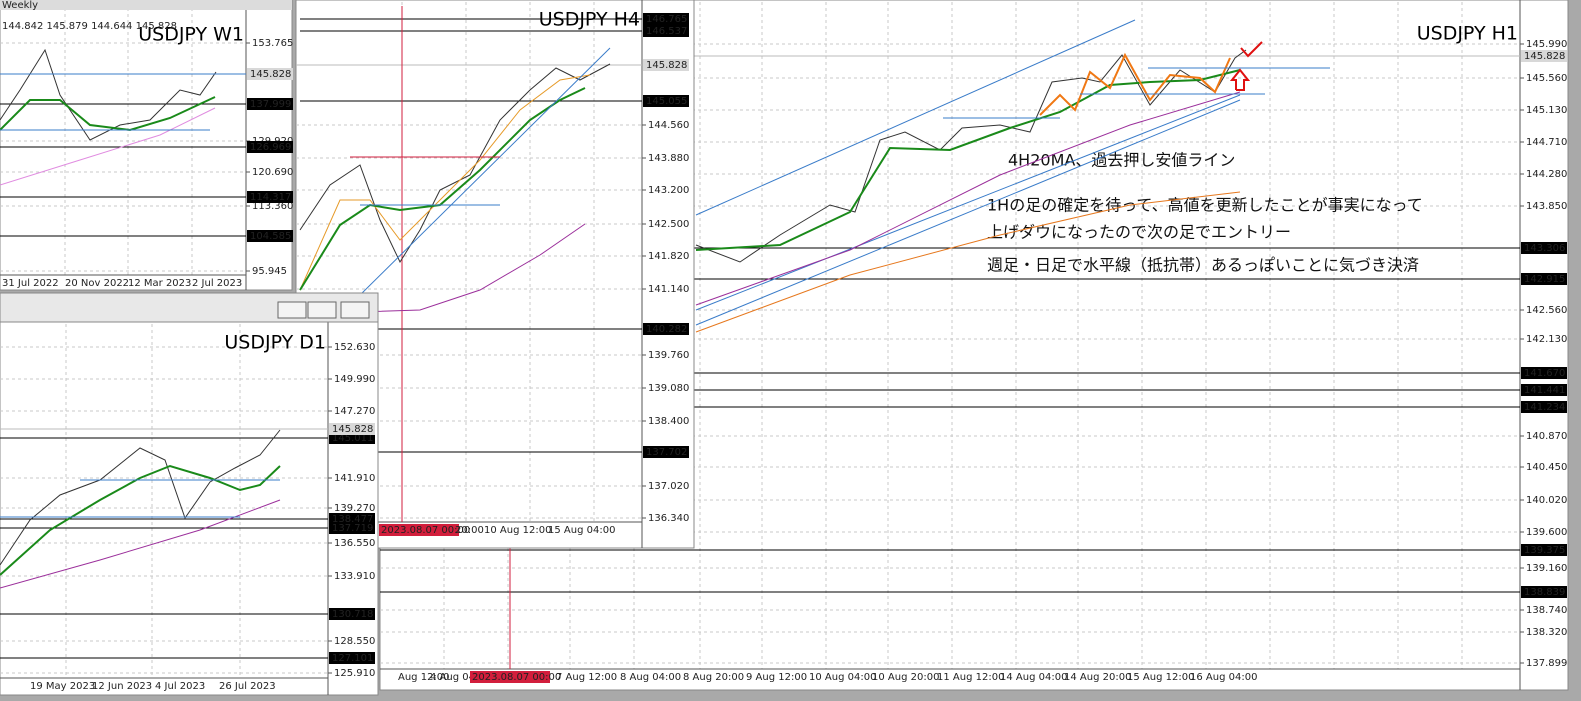 This screenshot has height=701, width=1581. What do you see at coordinates (30, 283) in the screenshot?
I see `time-label: 31 Jul 2022` at bounding box center [30, 283].